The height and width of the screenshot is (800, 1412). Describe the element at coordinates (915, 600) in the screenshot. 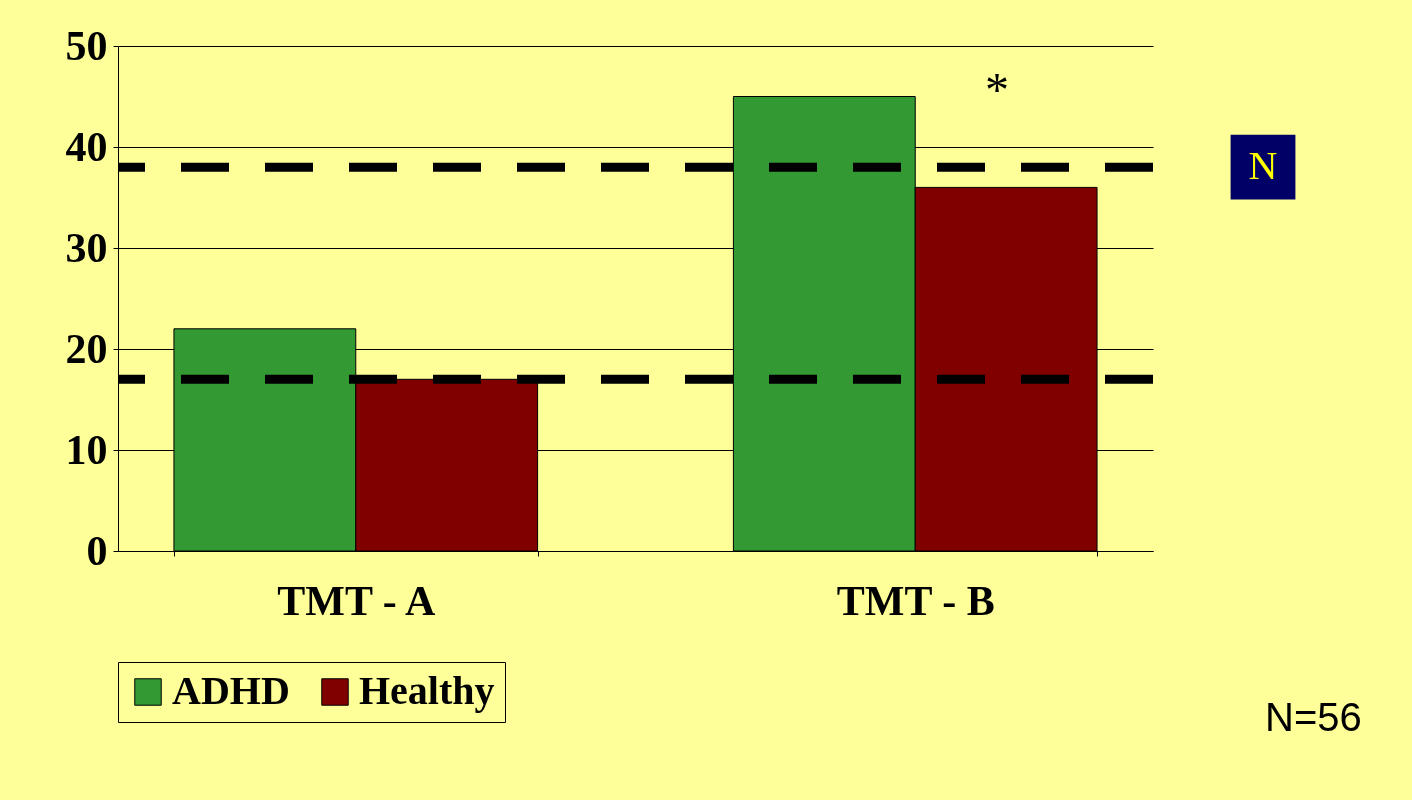

I see `x-tick-label: TMT - B` at that location.